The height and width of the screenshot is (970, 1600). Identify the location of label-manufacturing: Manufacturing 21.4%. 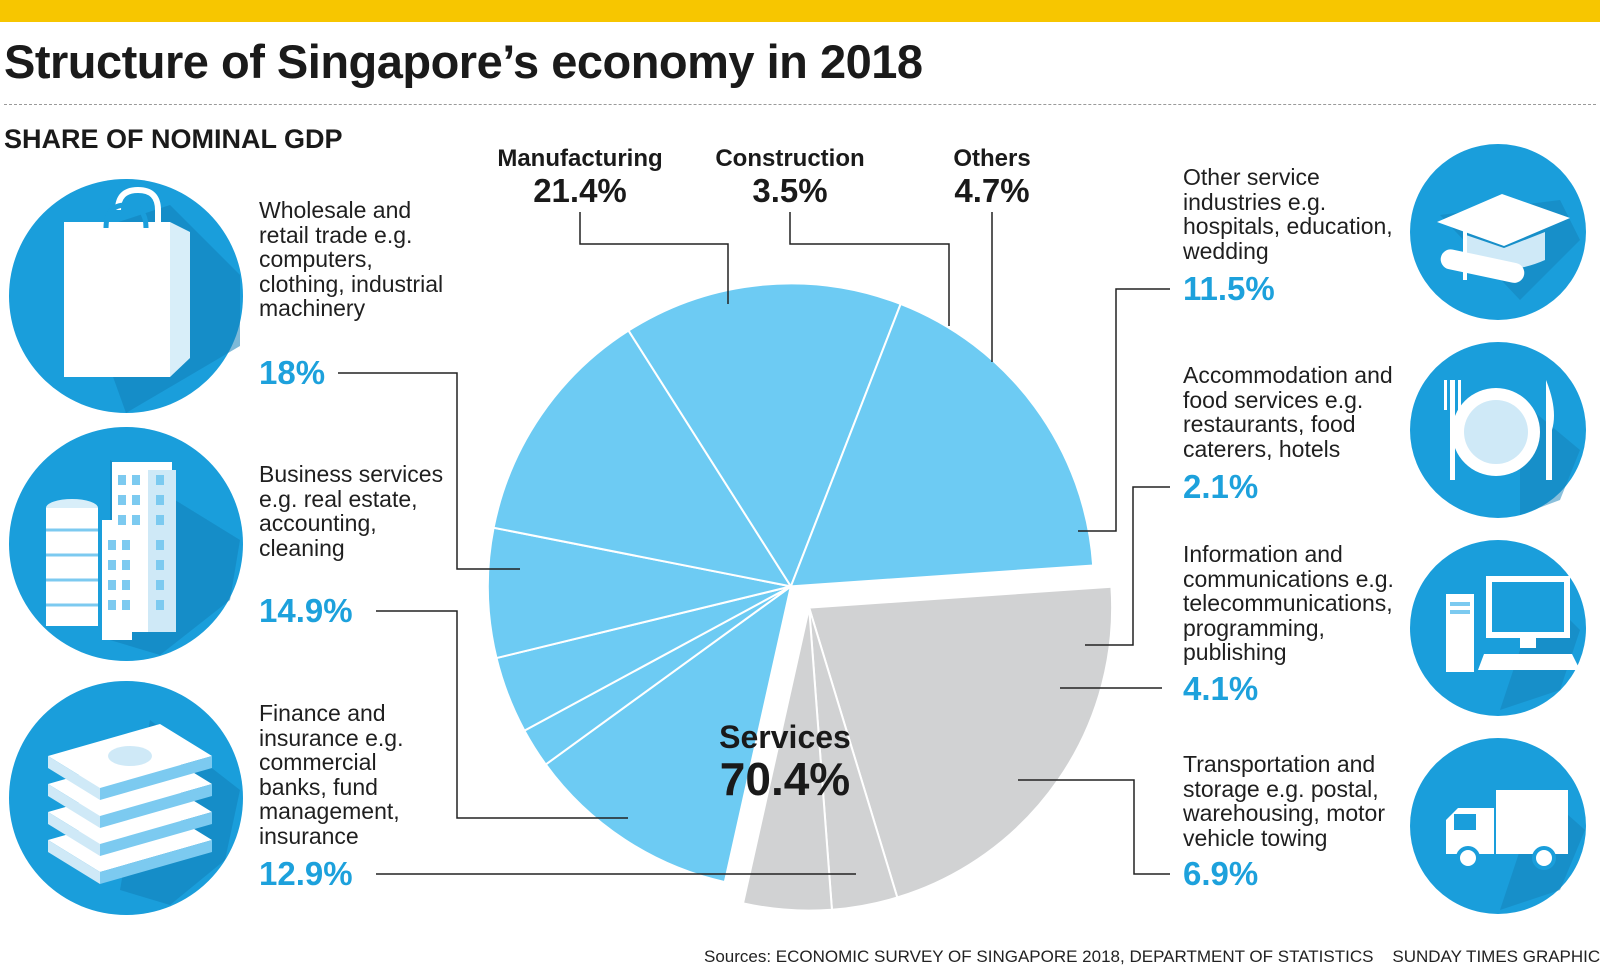
(580, 177).